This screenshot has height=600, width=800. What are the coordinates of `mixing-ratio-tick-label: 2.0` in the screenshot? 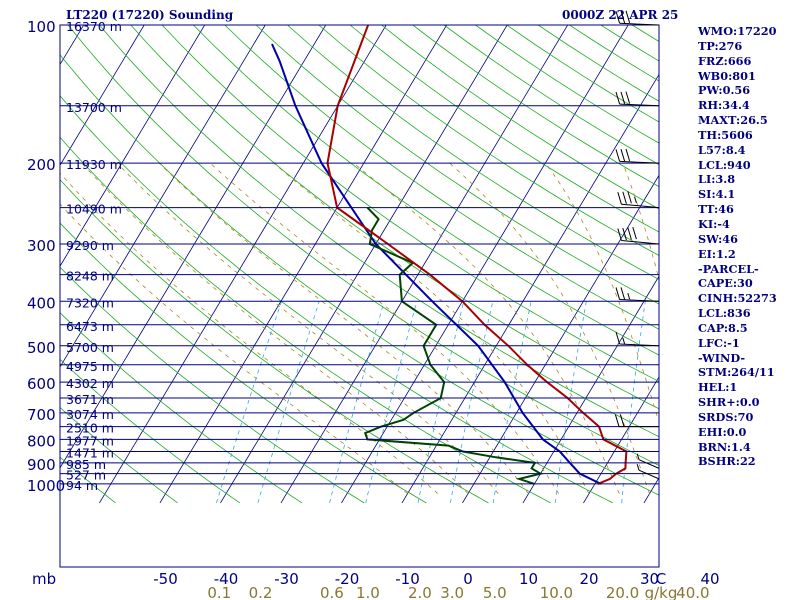 It's located at (420, 592).